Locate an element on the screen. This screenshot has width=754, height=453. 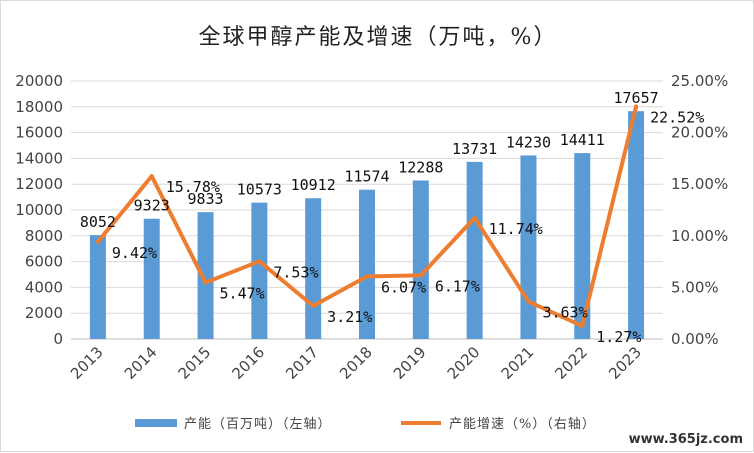
line-data-label: 1.27% is located at coordinates (618, 337).